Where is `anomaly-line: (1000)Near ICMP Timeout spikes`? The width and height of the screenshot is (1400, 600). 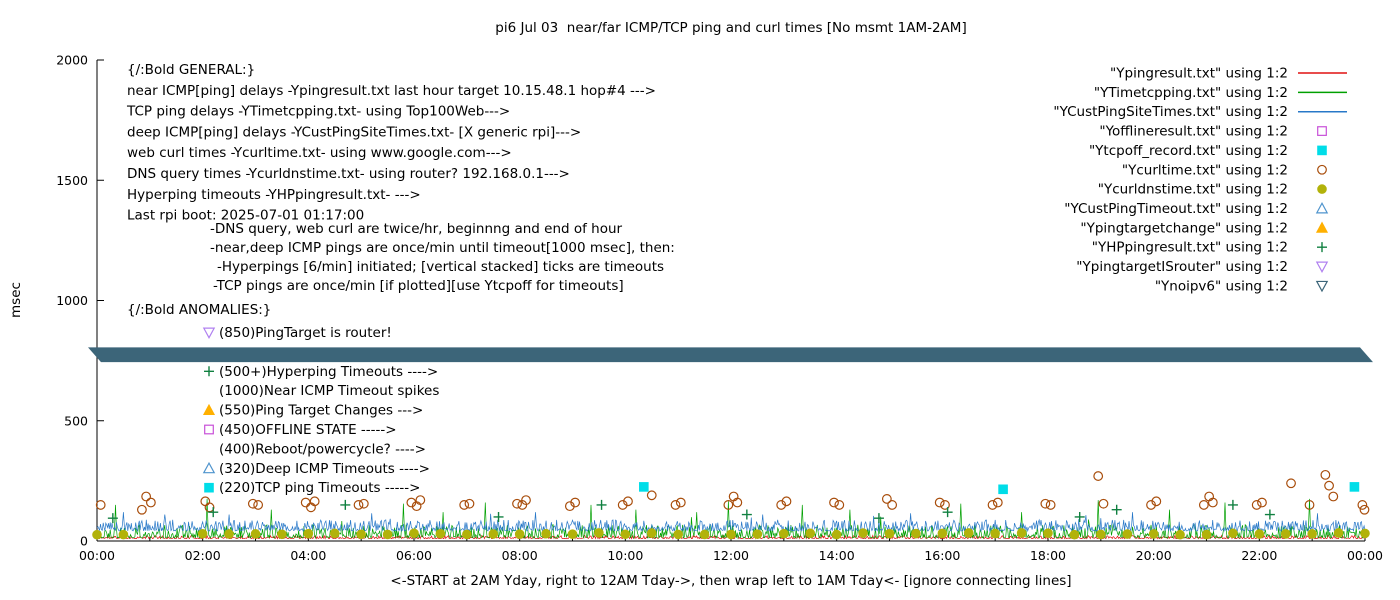
anomaly-line: (1000)Near ICMP Timeout spikes is located at coordinates (329, 391).